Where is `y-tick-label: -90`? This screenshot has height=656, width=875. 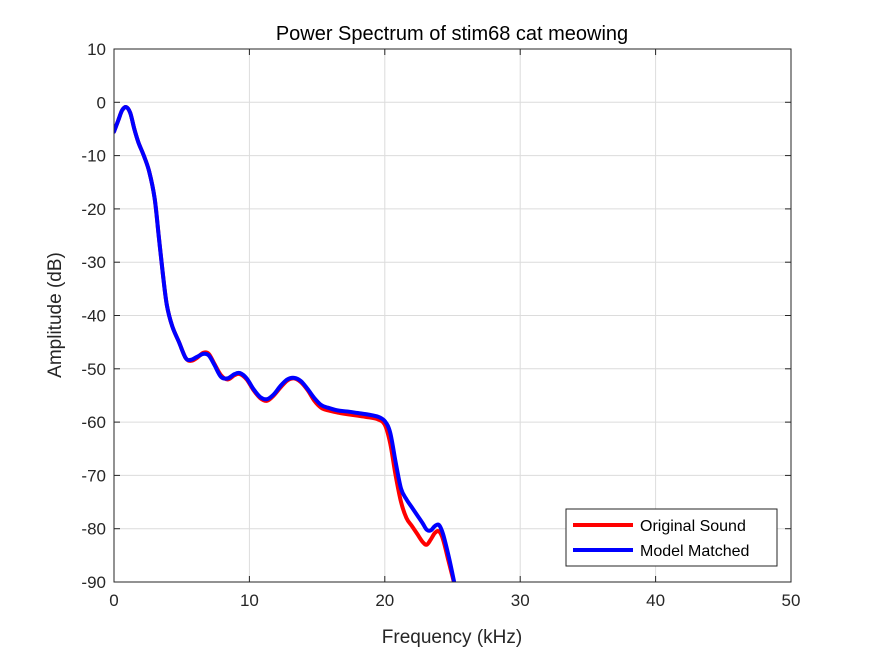
y-tick-label: -90 is located at coordinates (93, 582).